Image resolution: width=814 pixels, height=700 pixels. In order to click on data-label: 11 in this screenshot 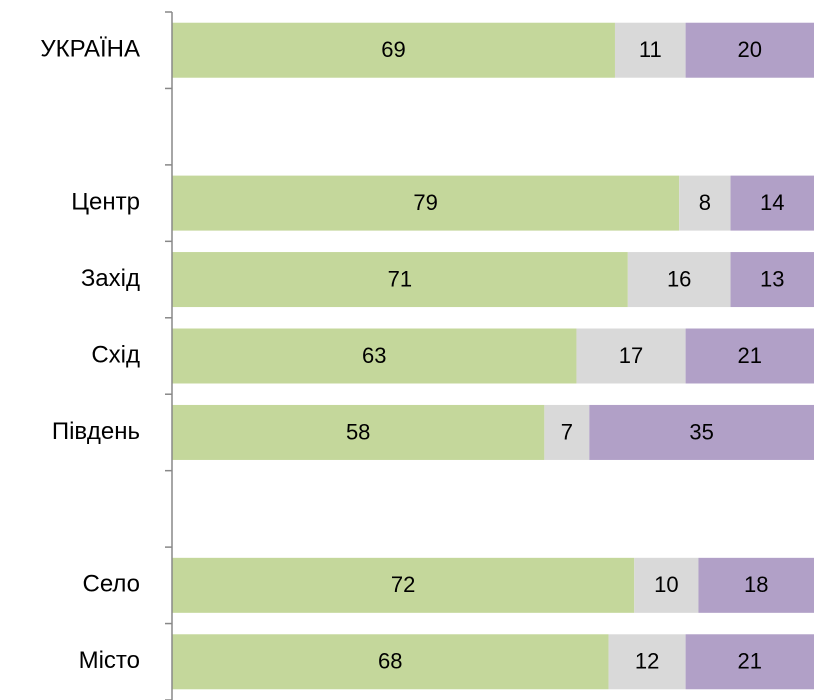, I will do `click(650, 49)`.